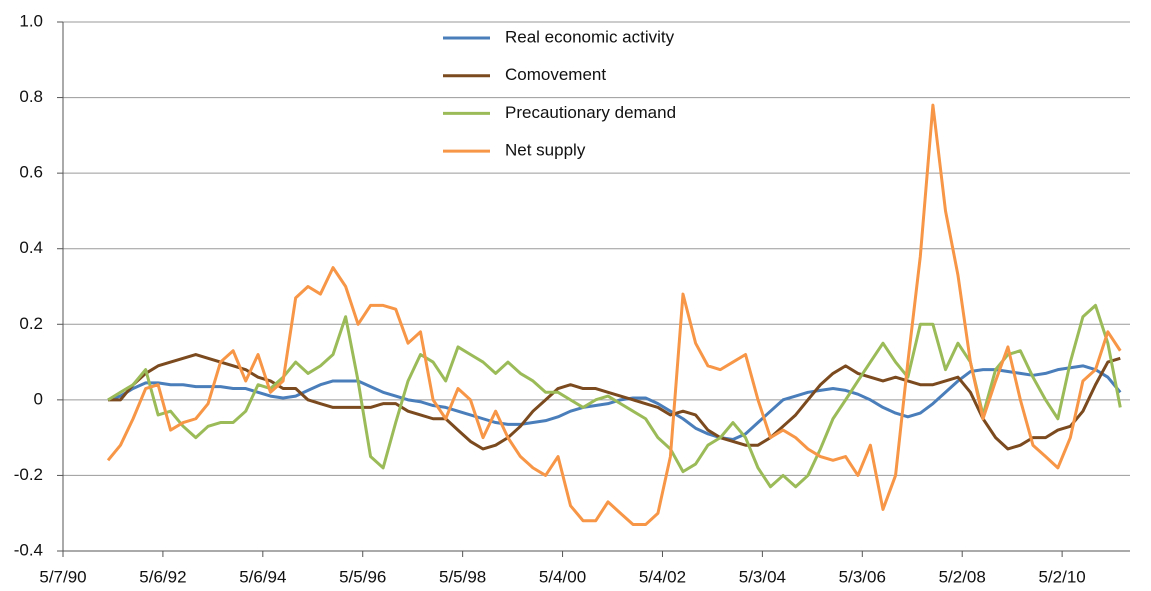 This screenshot has height=591, width=1151. Describe the element at coordinates (262, 576) in the screenshot. I see `x-tick-label: 5/6/94` at that location.